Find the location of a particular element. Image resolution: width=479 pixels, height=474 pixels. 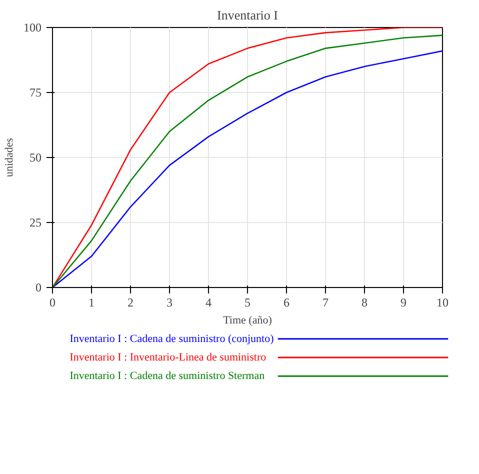

x-axis-title: Time (año) is located at coordinates (247, 320).